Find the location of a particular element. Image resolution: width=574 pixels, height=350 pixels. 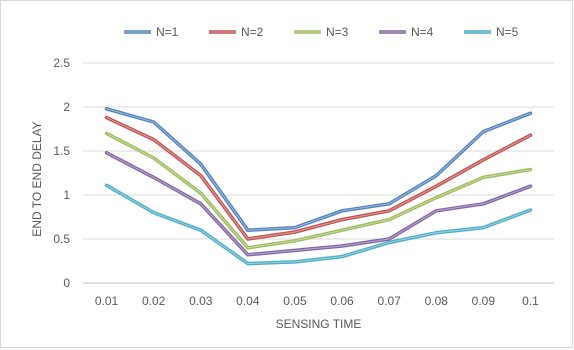

x-tick-label: 0.03 is located at coordinates (201, 301).